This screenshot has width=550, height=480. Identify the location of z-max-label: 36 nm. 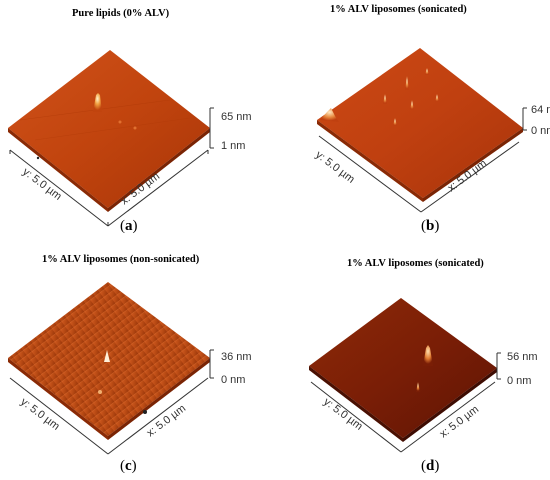
(236, 357).